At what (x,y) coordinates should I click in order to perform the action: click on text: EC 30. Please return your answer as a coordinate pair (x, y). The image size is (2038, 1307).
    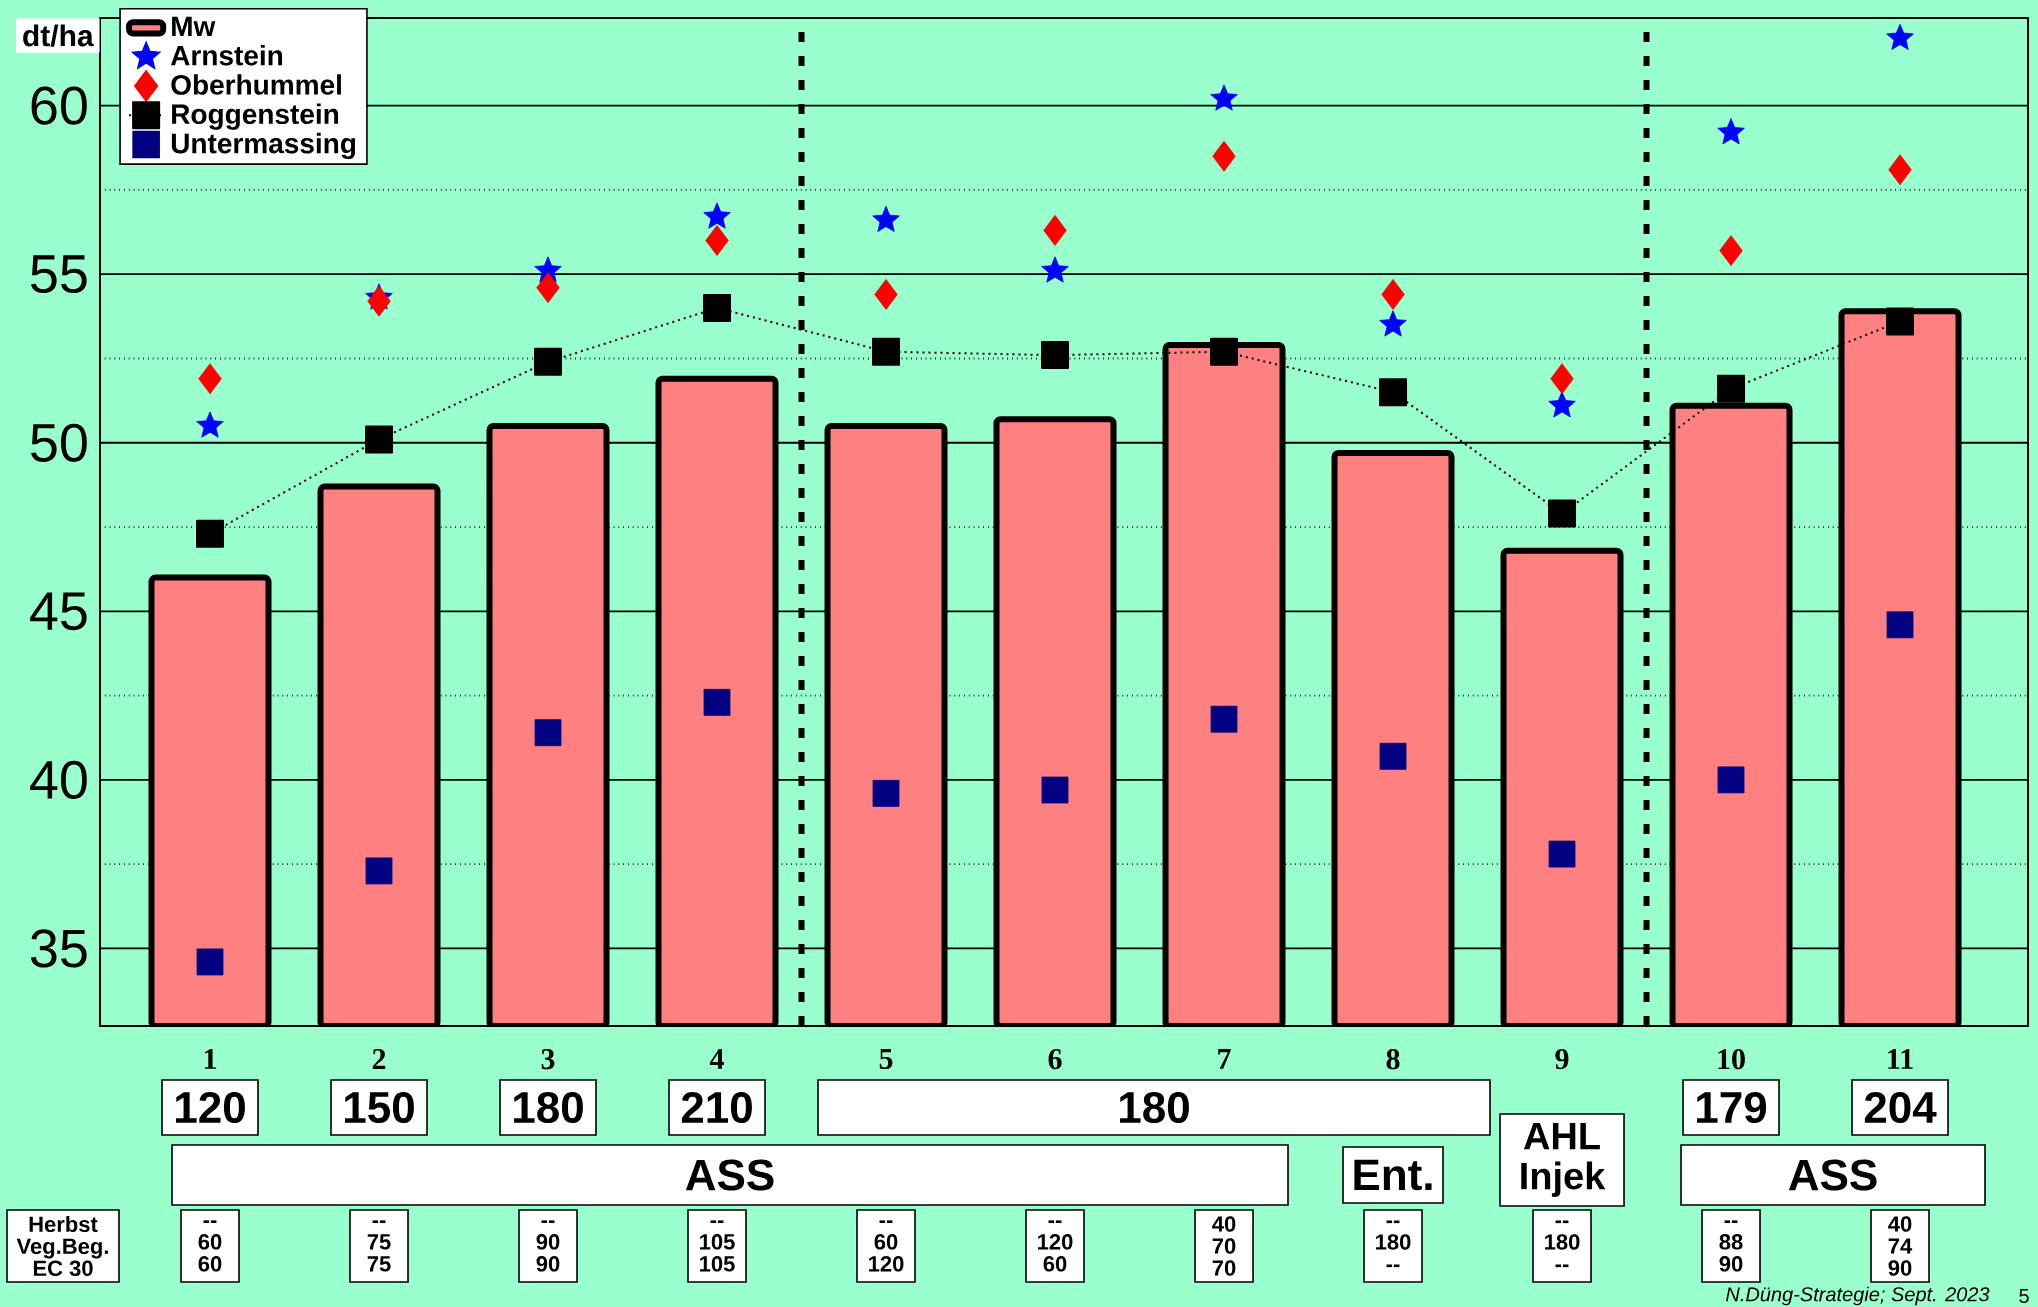
    Looking at the image, I should click on (63, 1268).